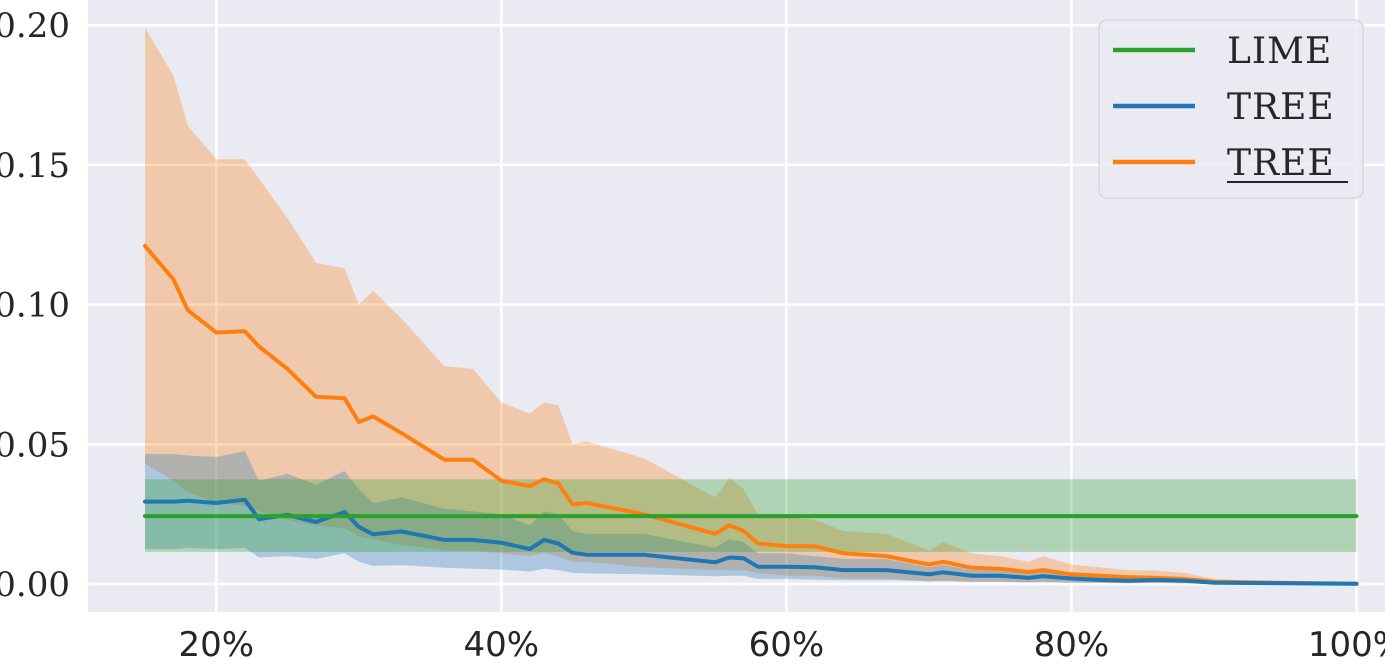 The image size is (1385, 665). What do you see at coordinates (1072, 645) in the screenshot?
I see `x-tick-label: 80%` at bounding box center [1072, 645].